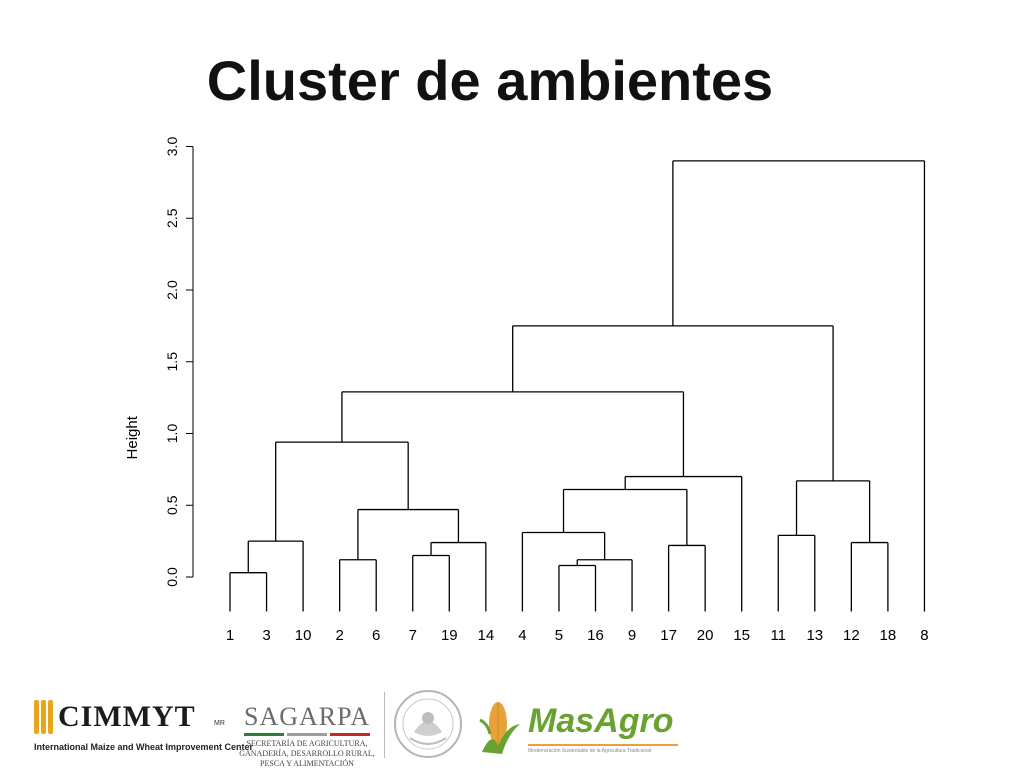  Describe the element at coordinates (172, 362) in the screenshot. I see `y-tick-label: 1.5` at that location.